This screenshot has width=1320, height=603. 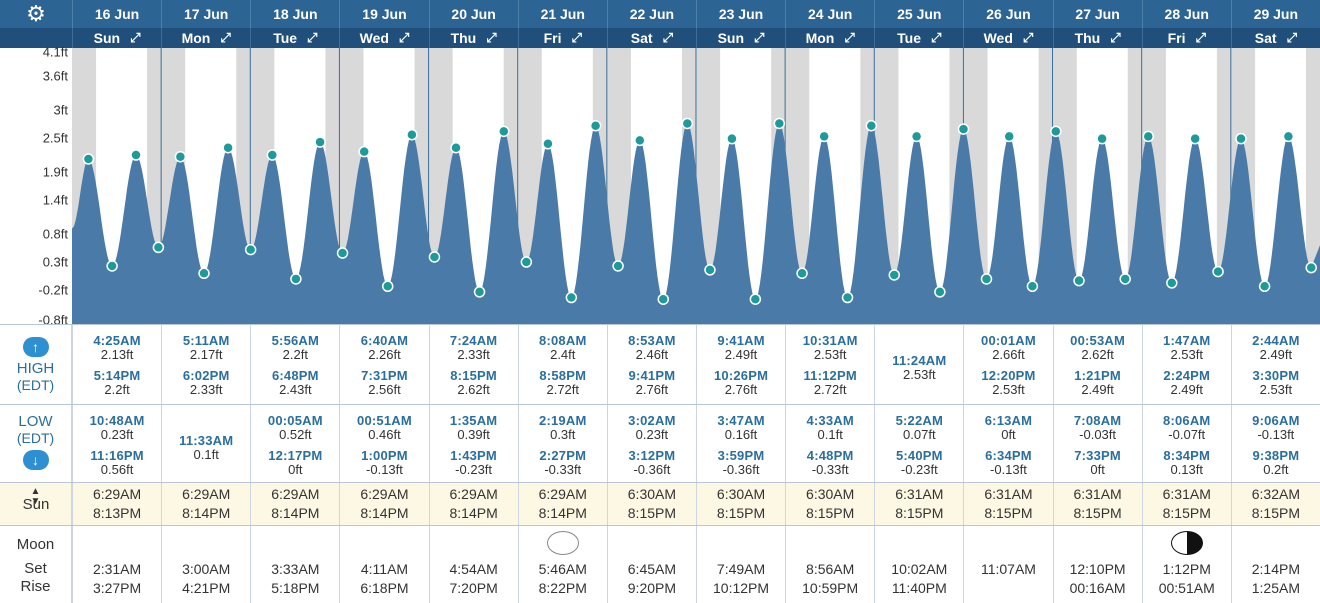 What do you see at coordinates (384, 375) in the screenshot?
I see `high-time: 7:31PM` at bounding box center [384, 375].